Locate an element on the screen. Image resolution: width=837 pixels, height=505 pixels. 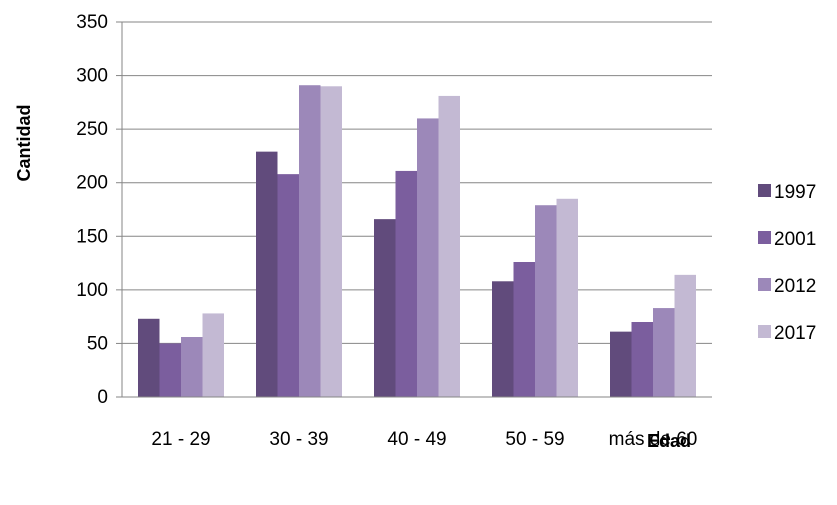
y-tick-label: 350 is located at coordinates (92, 22).